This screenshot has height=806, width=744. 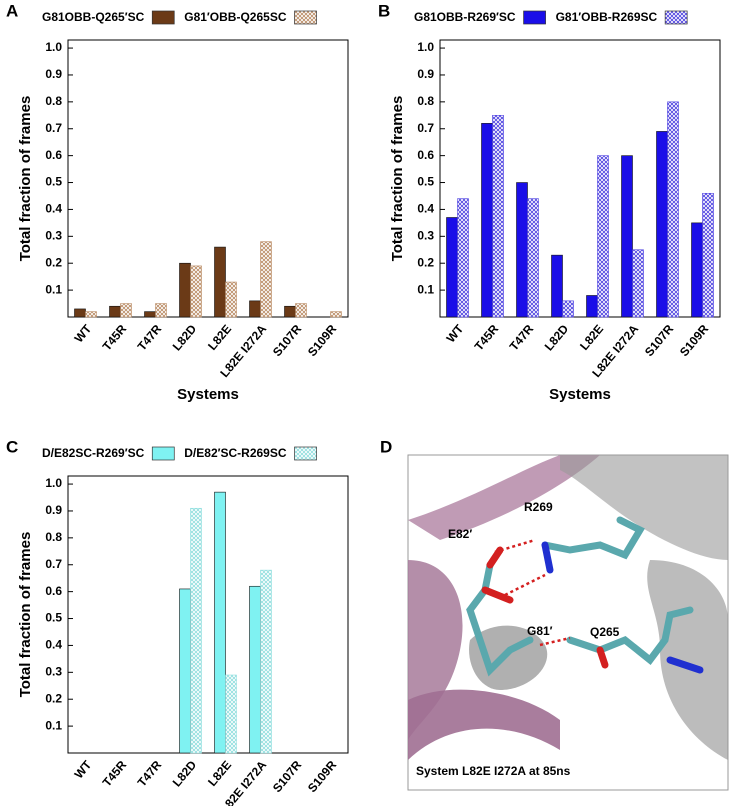 I want to click on panel-label: C, so click(x=12, y=446).